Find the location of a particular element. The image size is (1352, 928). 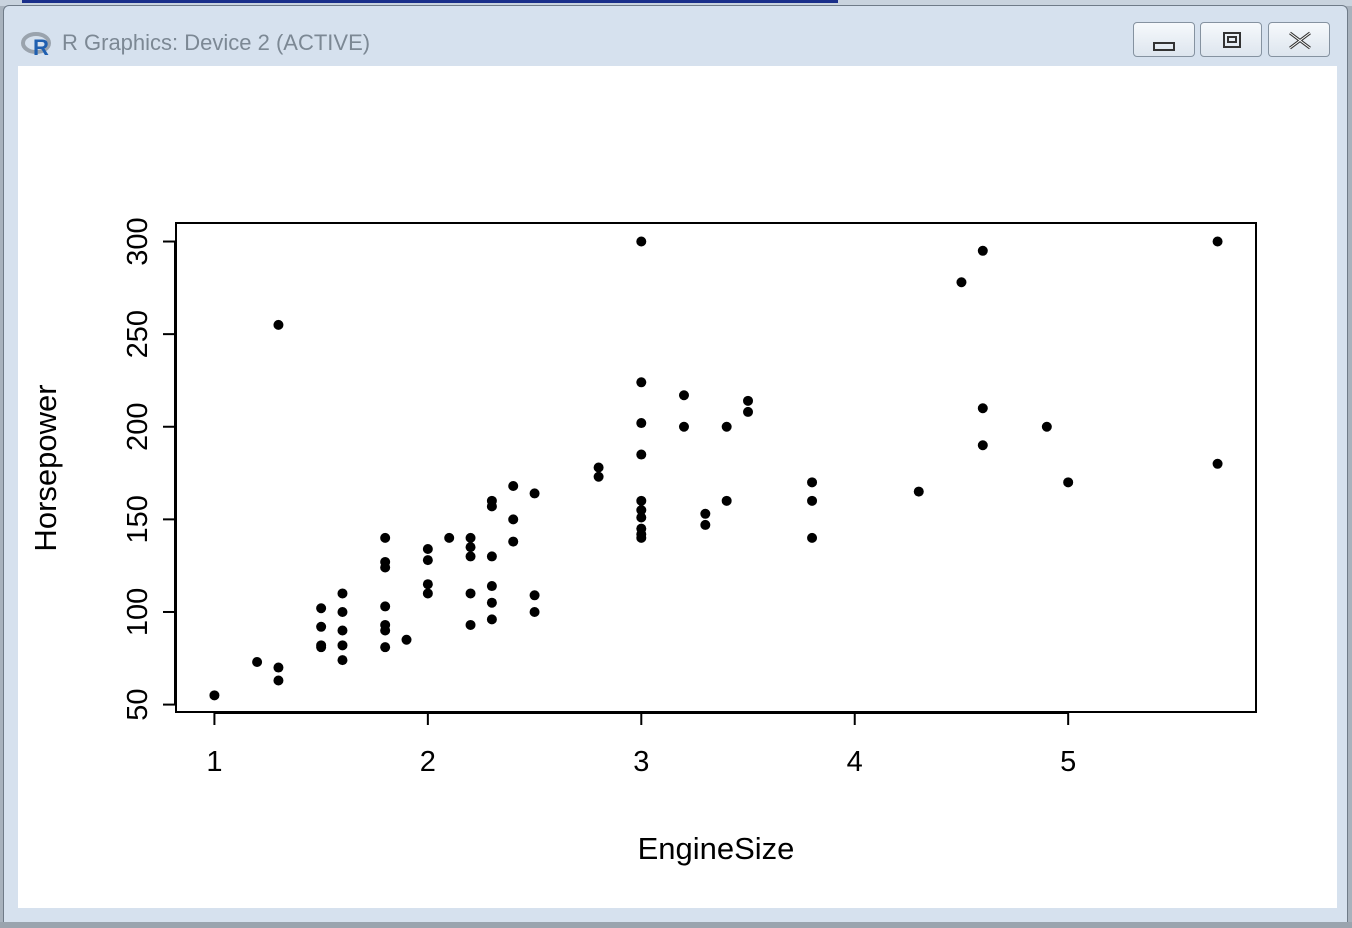

y-tick-label: 150 is located at coordinates (138, 519).